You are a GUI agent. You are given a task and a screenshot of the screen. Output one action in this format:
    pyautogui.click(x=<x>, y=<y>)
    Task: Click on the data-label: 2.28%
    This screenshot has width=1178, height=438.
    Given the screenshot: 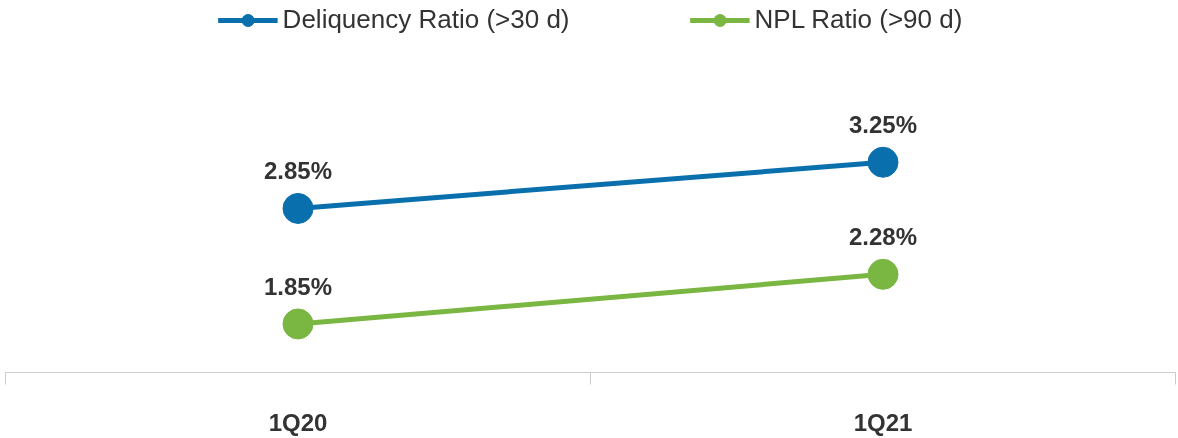 What is the action you would take?
    pyautogui.click(x=883, y=237)
    